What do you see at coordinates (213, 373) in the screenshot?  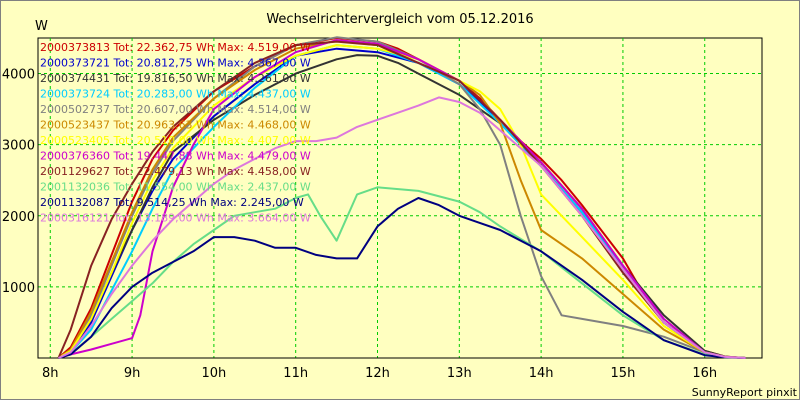 I see `x-tick-label: 10h` at bounding box center [213, 373].